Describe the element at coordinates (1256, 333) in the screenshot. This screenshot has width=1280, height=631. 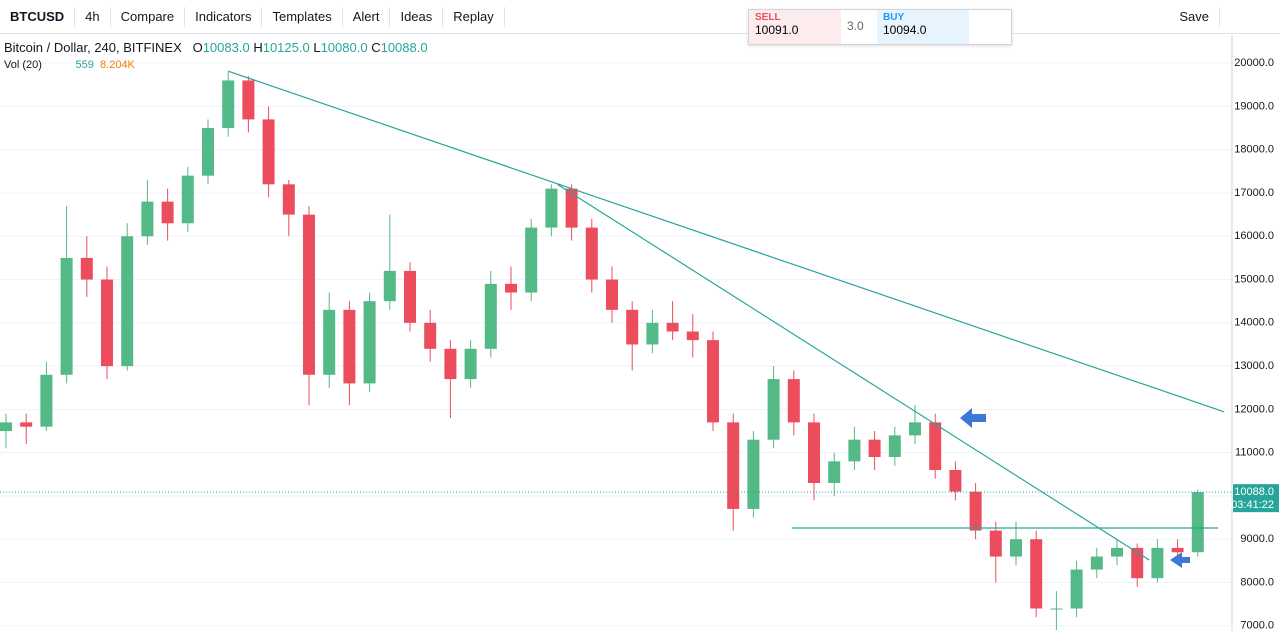
I see `price-axis` at that location.